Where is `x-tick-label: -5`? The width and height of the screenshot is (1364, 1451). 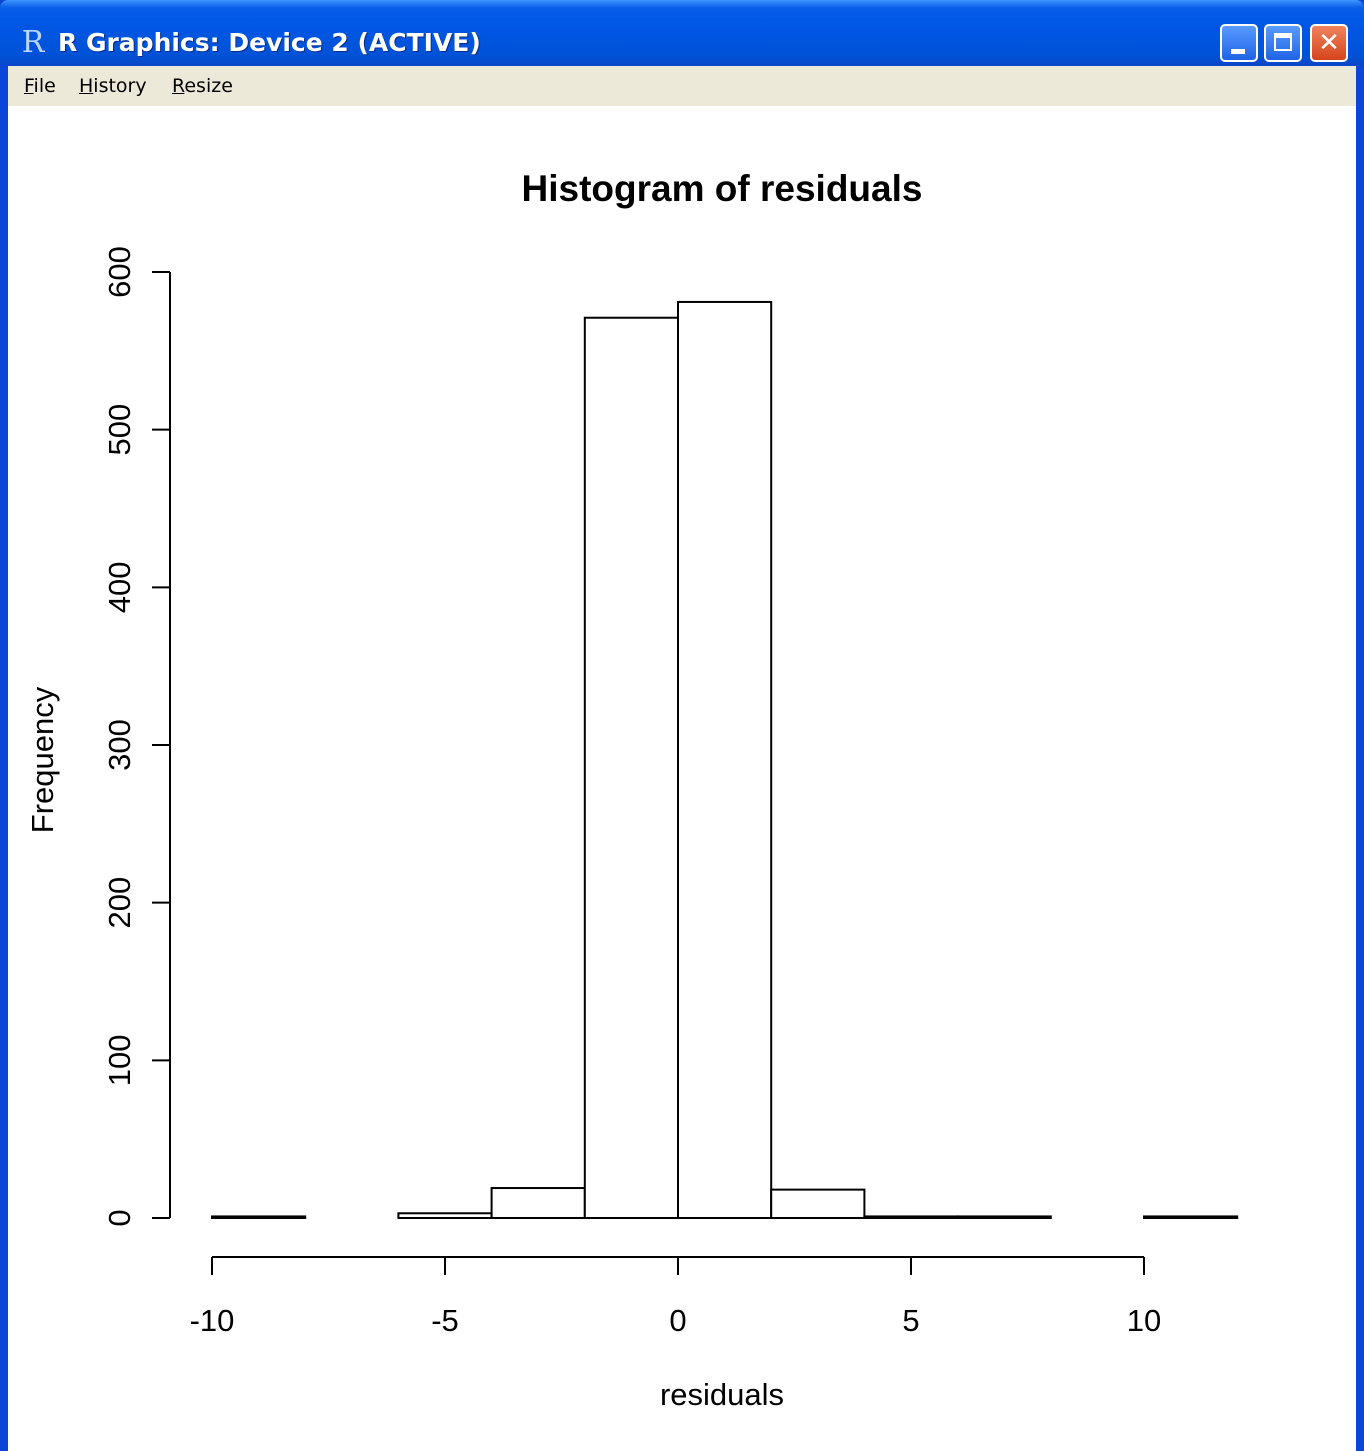
x-tick-label: -5 is located at coordinates (445, 1320).